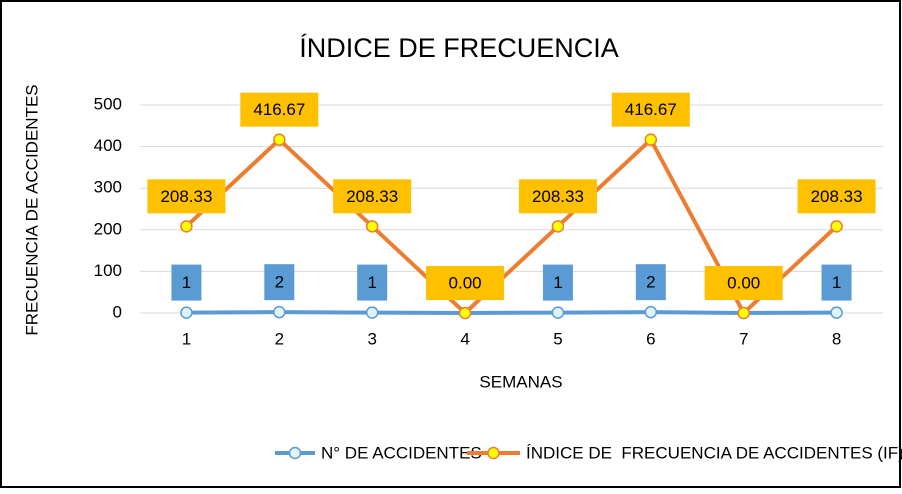 The height and width of the screenshot is (494, 902). Describe the element at coordinates (520, 381) in the screenshot. I see `x-axis-label: SEMANAS` at that location.